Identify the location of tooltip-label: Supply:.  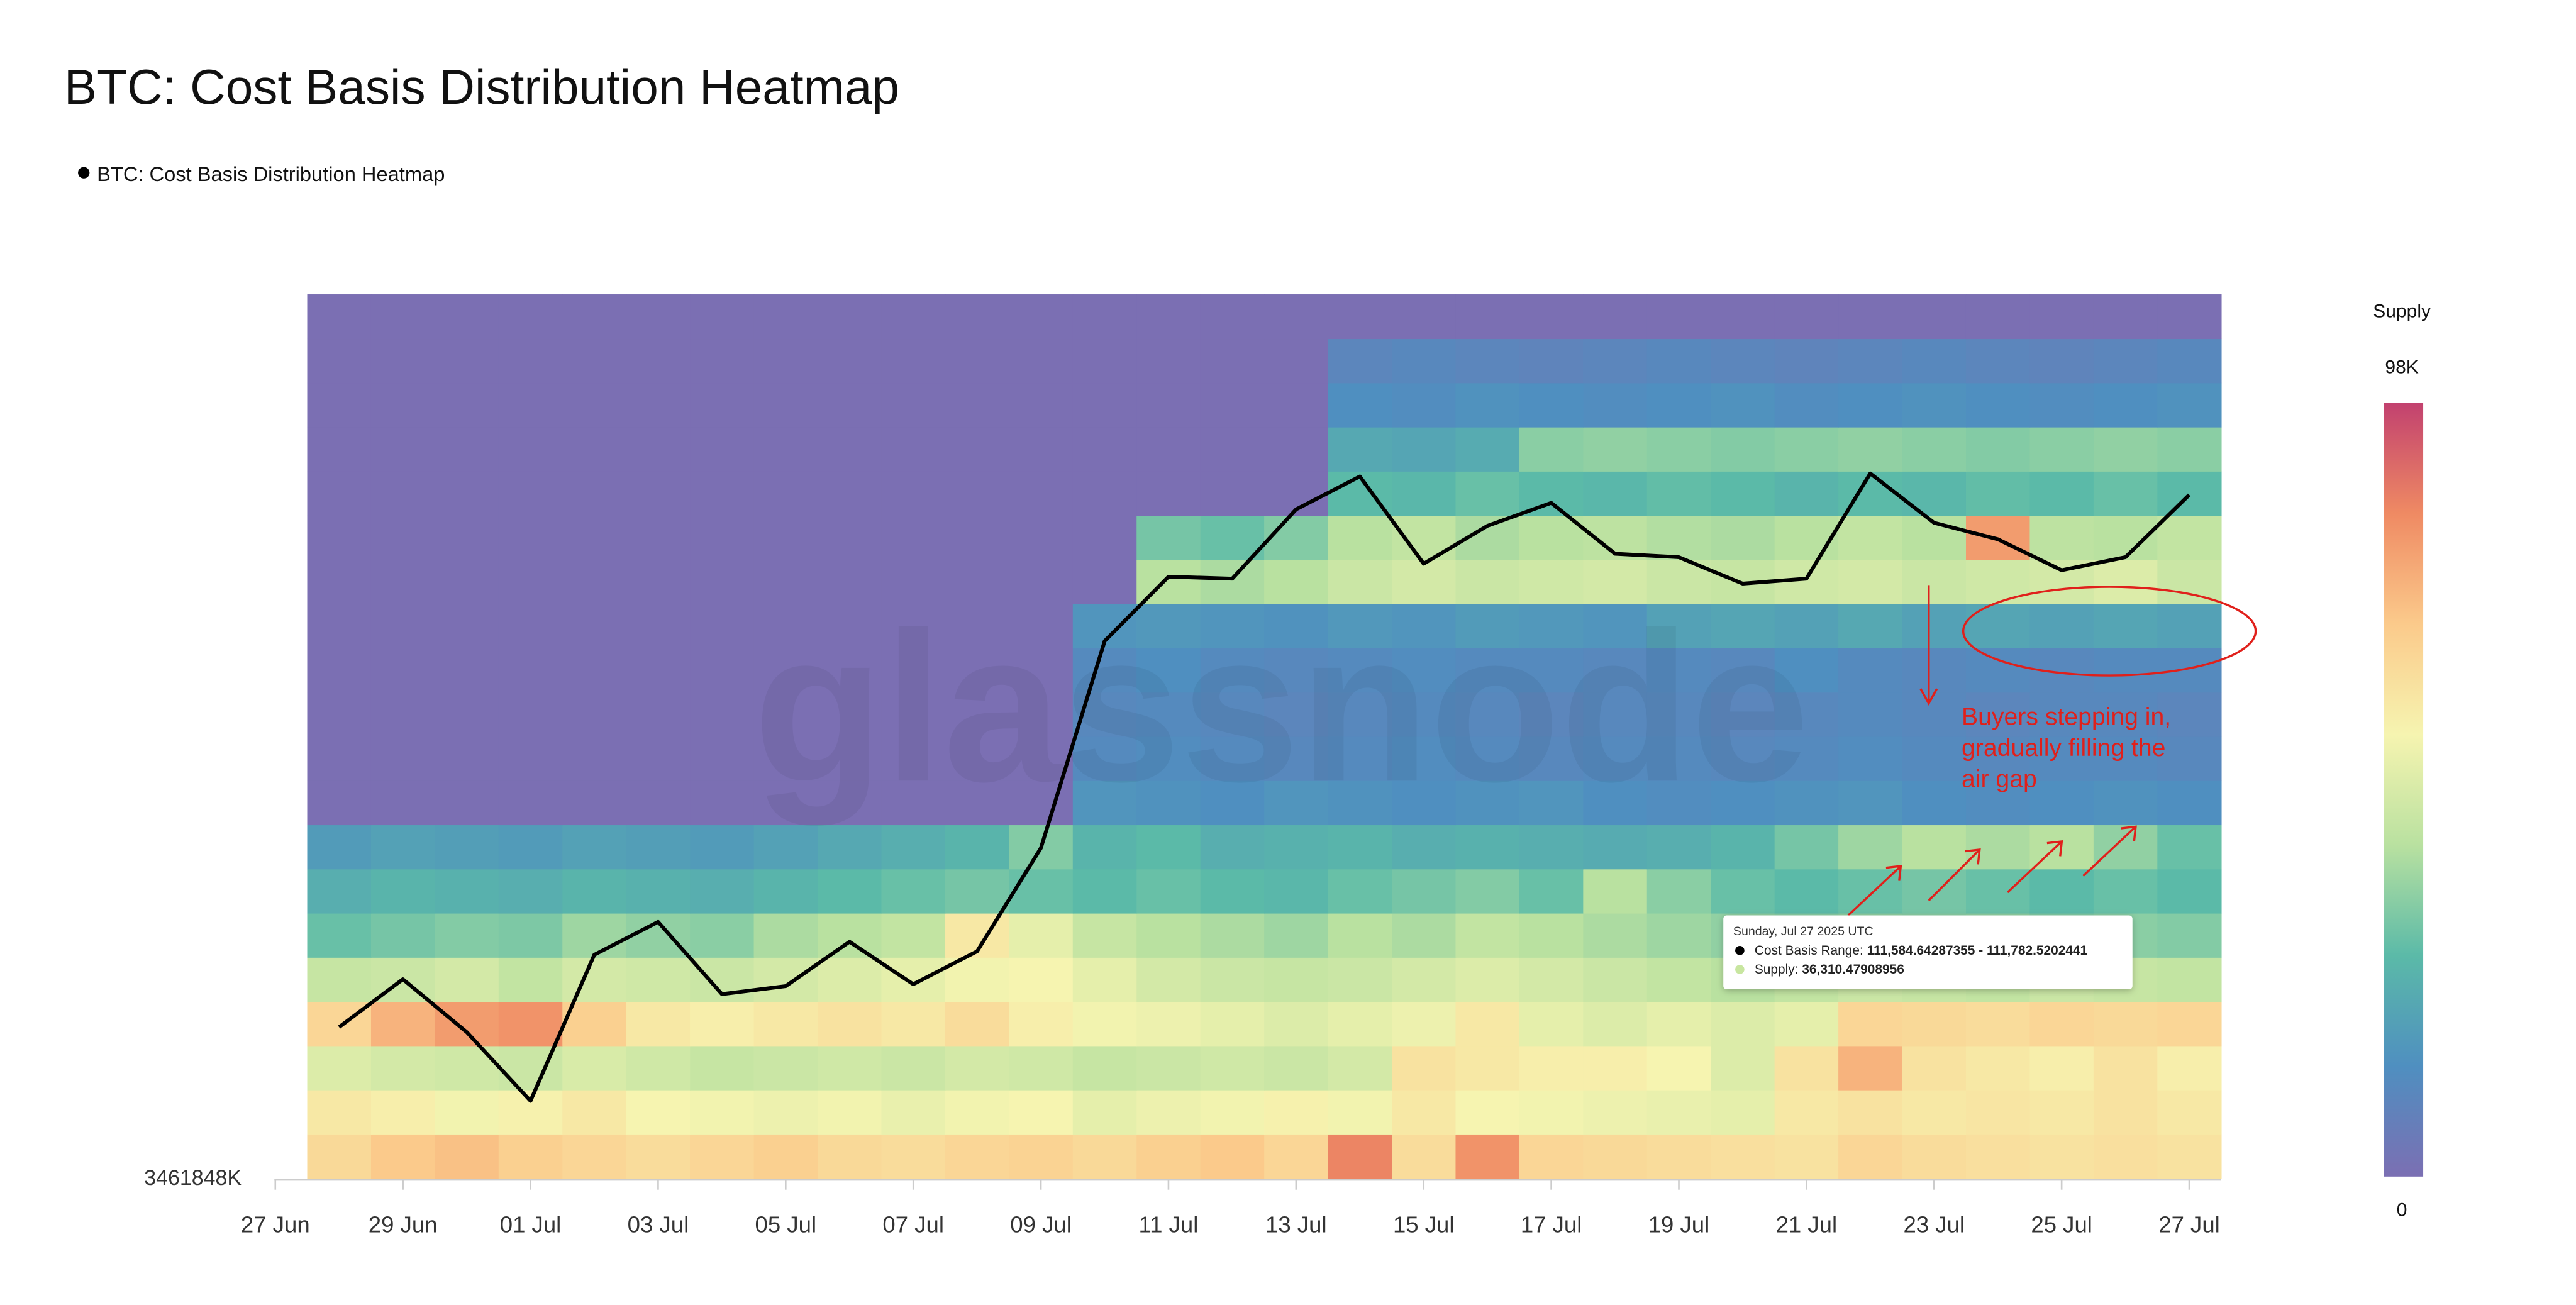
(1778, 970).